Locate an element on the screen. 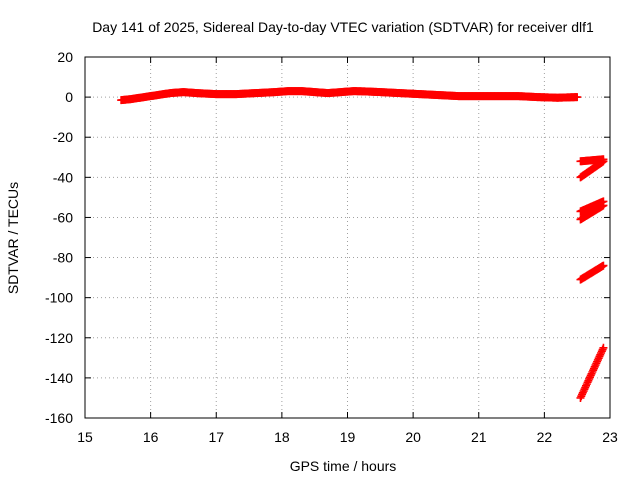 This screenshot has width=640, height=480. y-tick-label: -100 is located at coordinates (59, 298).